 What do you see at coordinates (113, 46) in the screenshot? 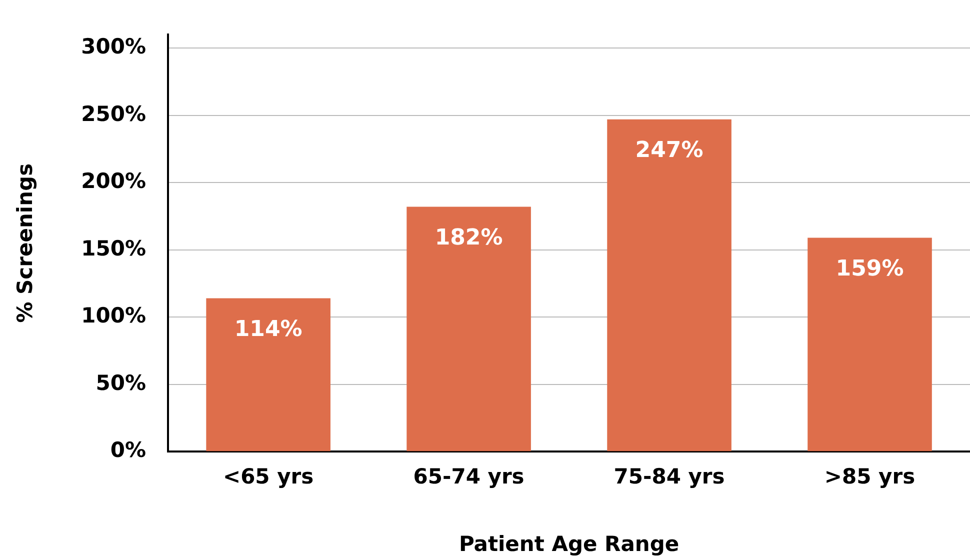
I see `y-tick-label: 300%` at bounding box center [113, 46].